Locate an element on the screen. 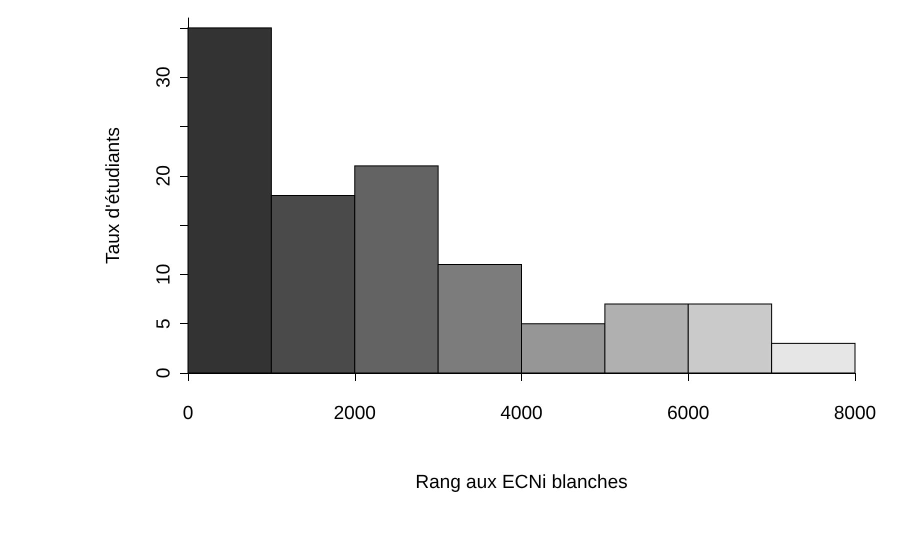 The image size is (903, 551). y-tick-label: 20 is located at coordinates (164, 175).